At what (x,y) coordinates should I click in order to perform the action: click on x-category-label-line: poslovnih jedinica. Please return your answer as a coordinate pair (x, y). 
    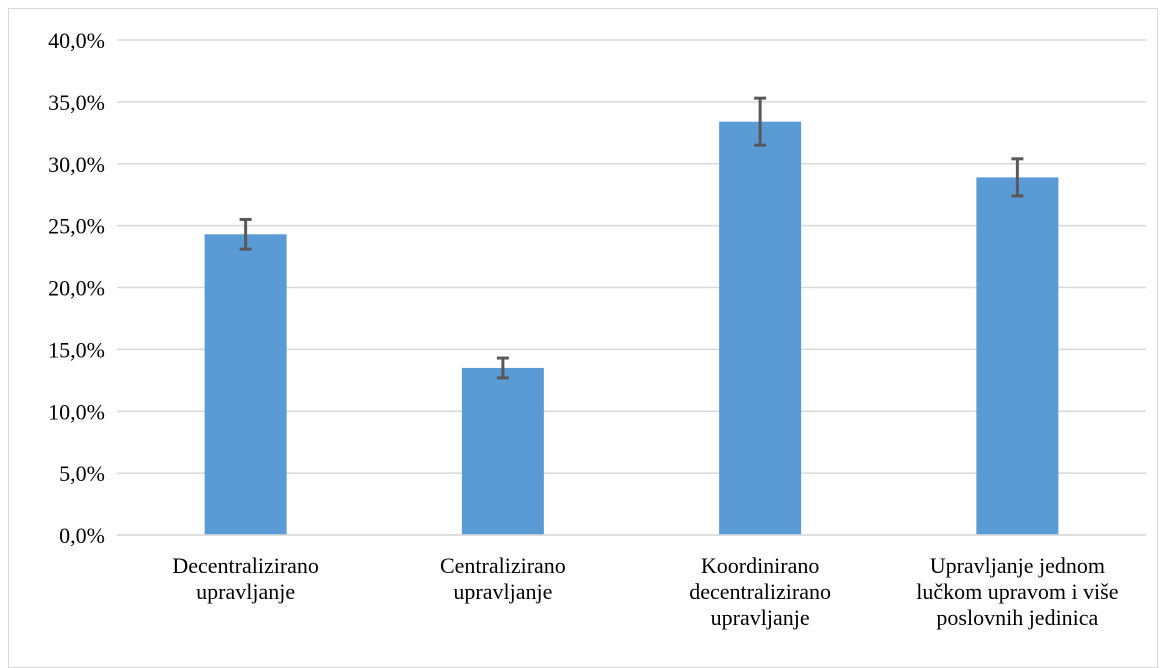
    Looking at the image, I should click on (1017, 617).